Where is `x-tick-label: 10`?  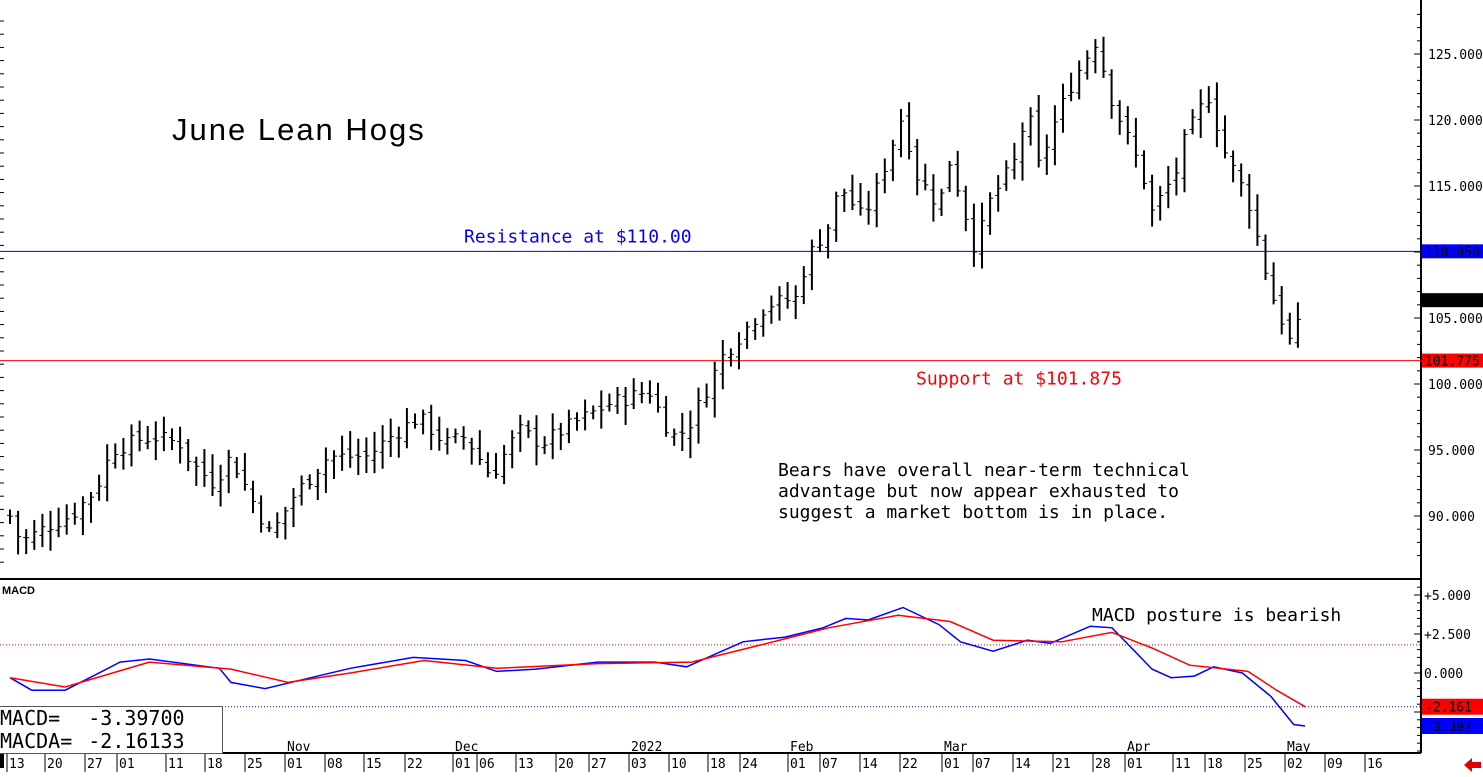 x-tick-label: 10 is located at coordinates (679, 764).